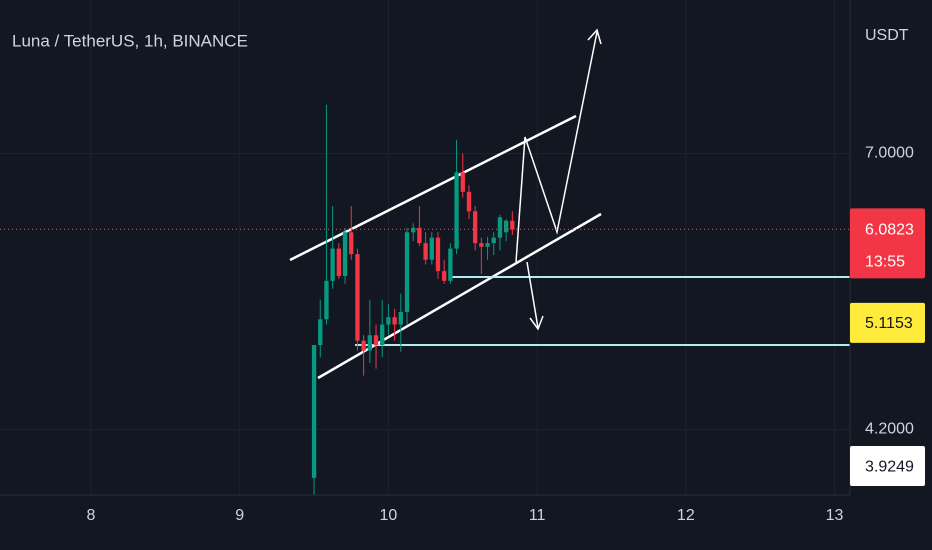 The height and width of the screenshot is (550, 932). I want to click on price-label: 3.9249, so click(889, 466).